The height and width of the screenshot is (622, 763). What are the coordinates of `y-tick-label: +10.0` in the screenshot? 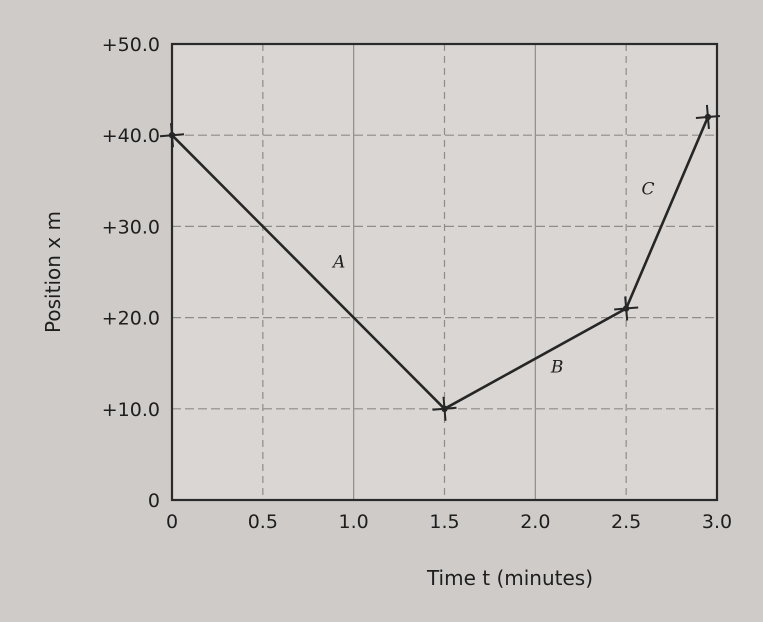 It's located at (131, 410).